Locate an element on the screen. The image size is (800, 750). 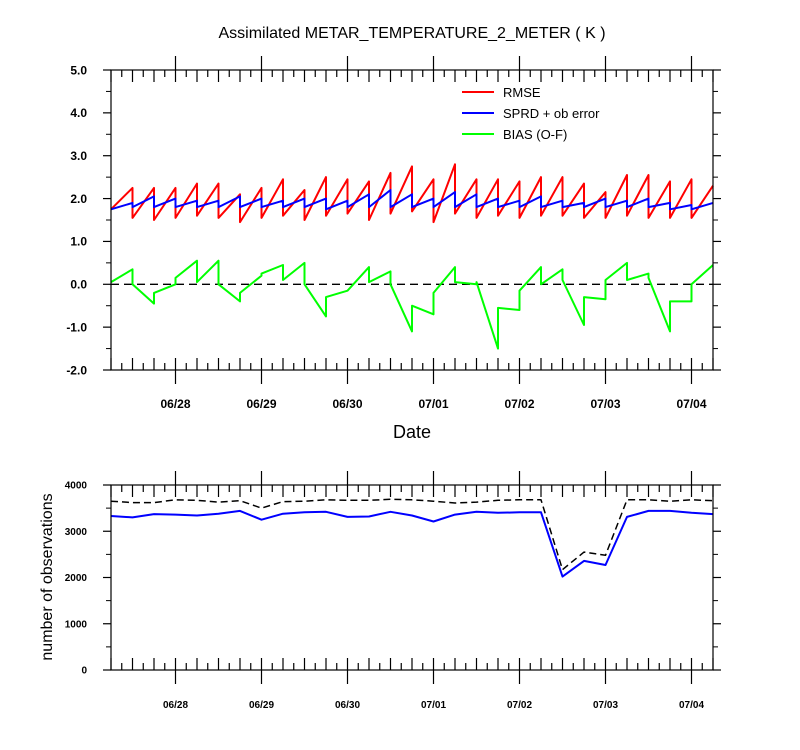
y-tick-label: 1.0 is located at coordinates (78, 242).